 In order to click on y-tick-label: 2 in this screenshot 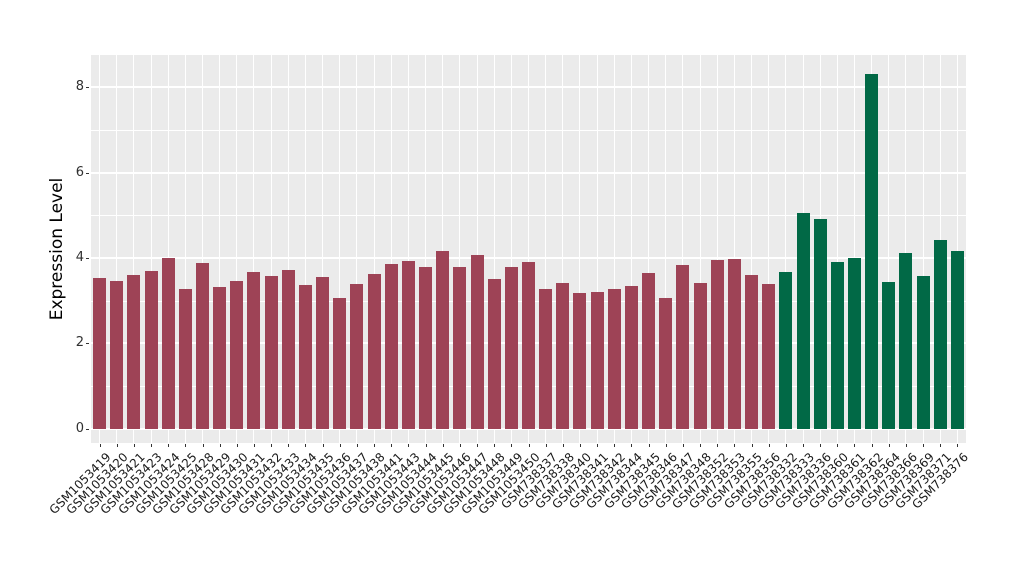, I will do `click(79, 343)`.